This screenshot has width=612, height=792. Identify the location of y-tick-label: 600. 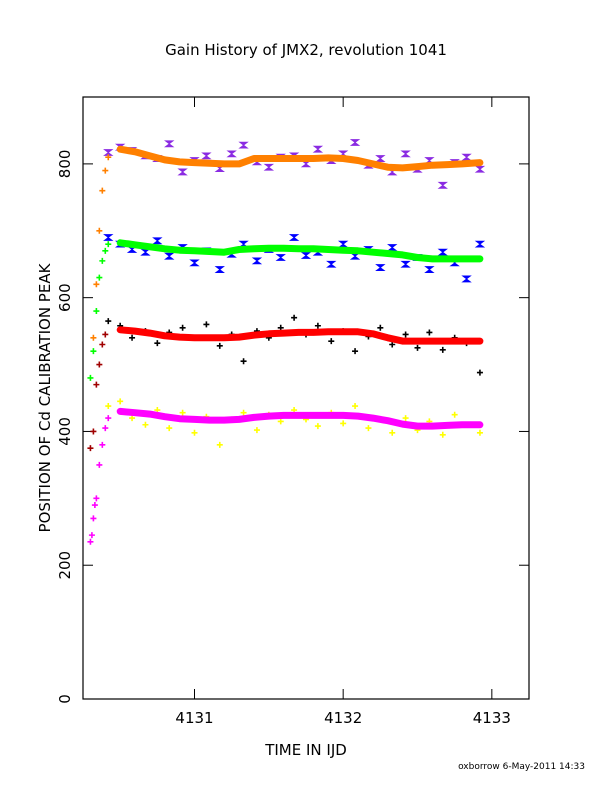
(65, 297).